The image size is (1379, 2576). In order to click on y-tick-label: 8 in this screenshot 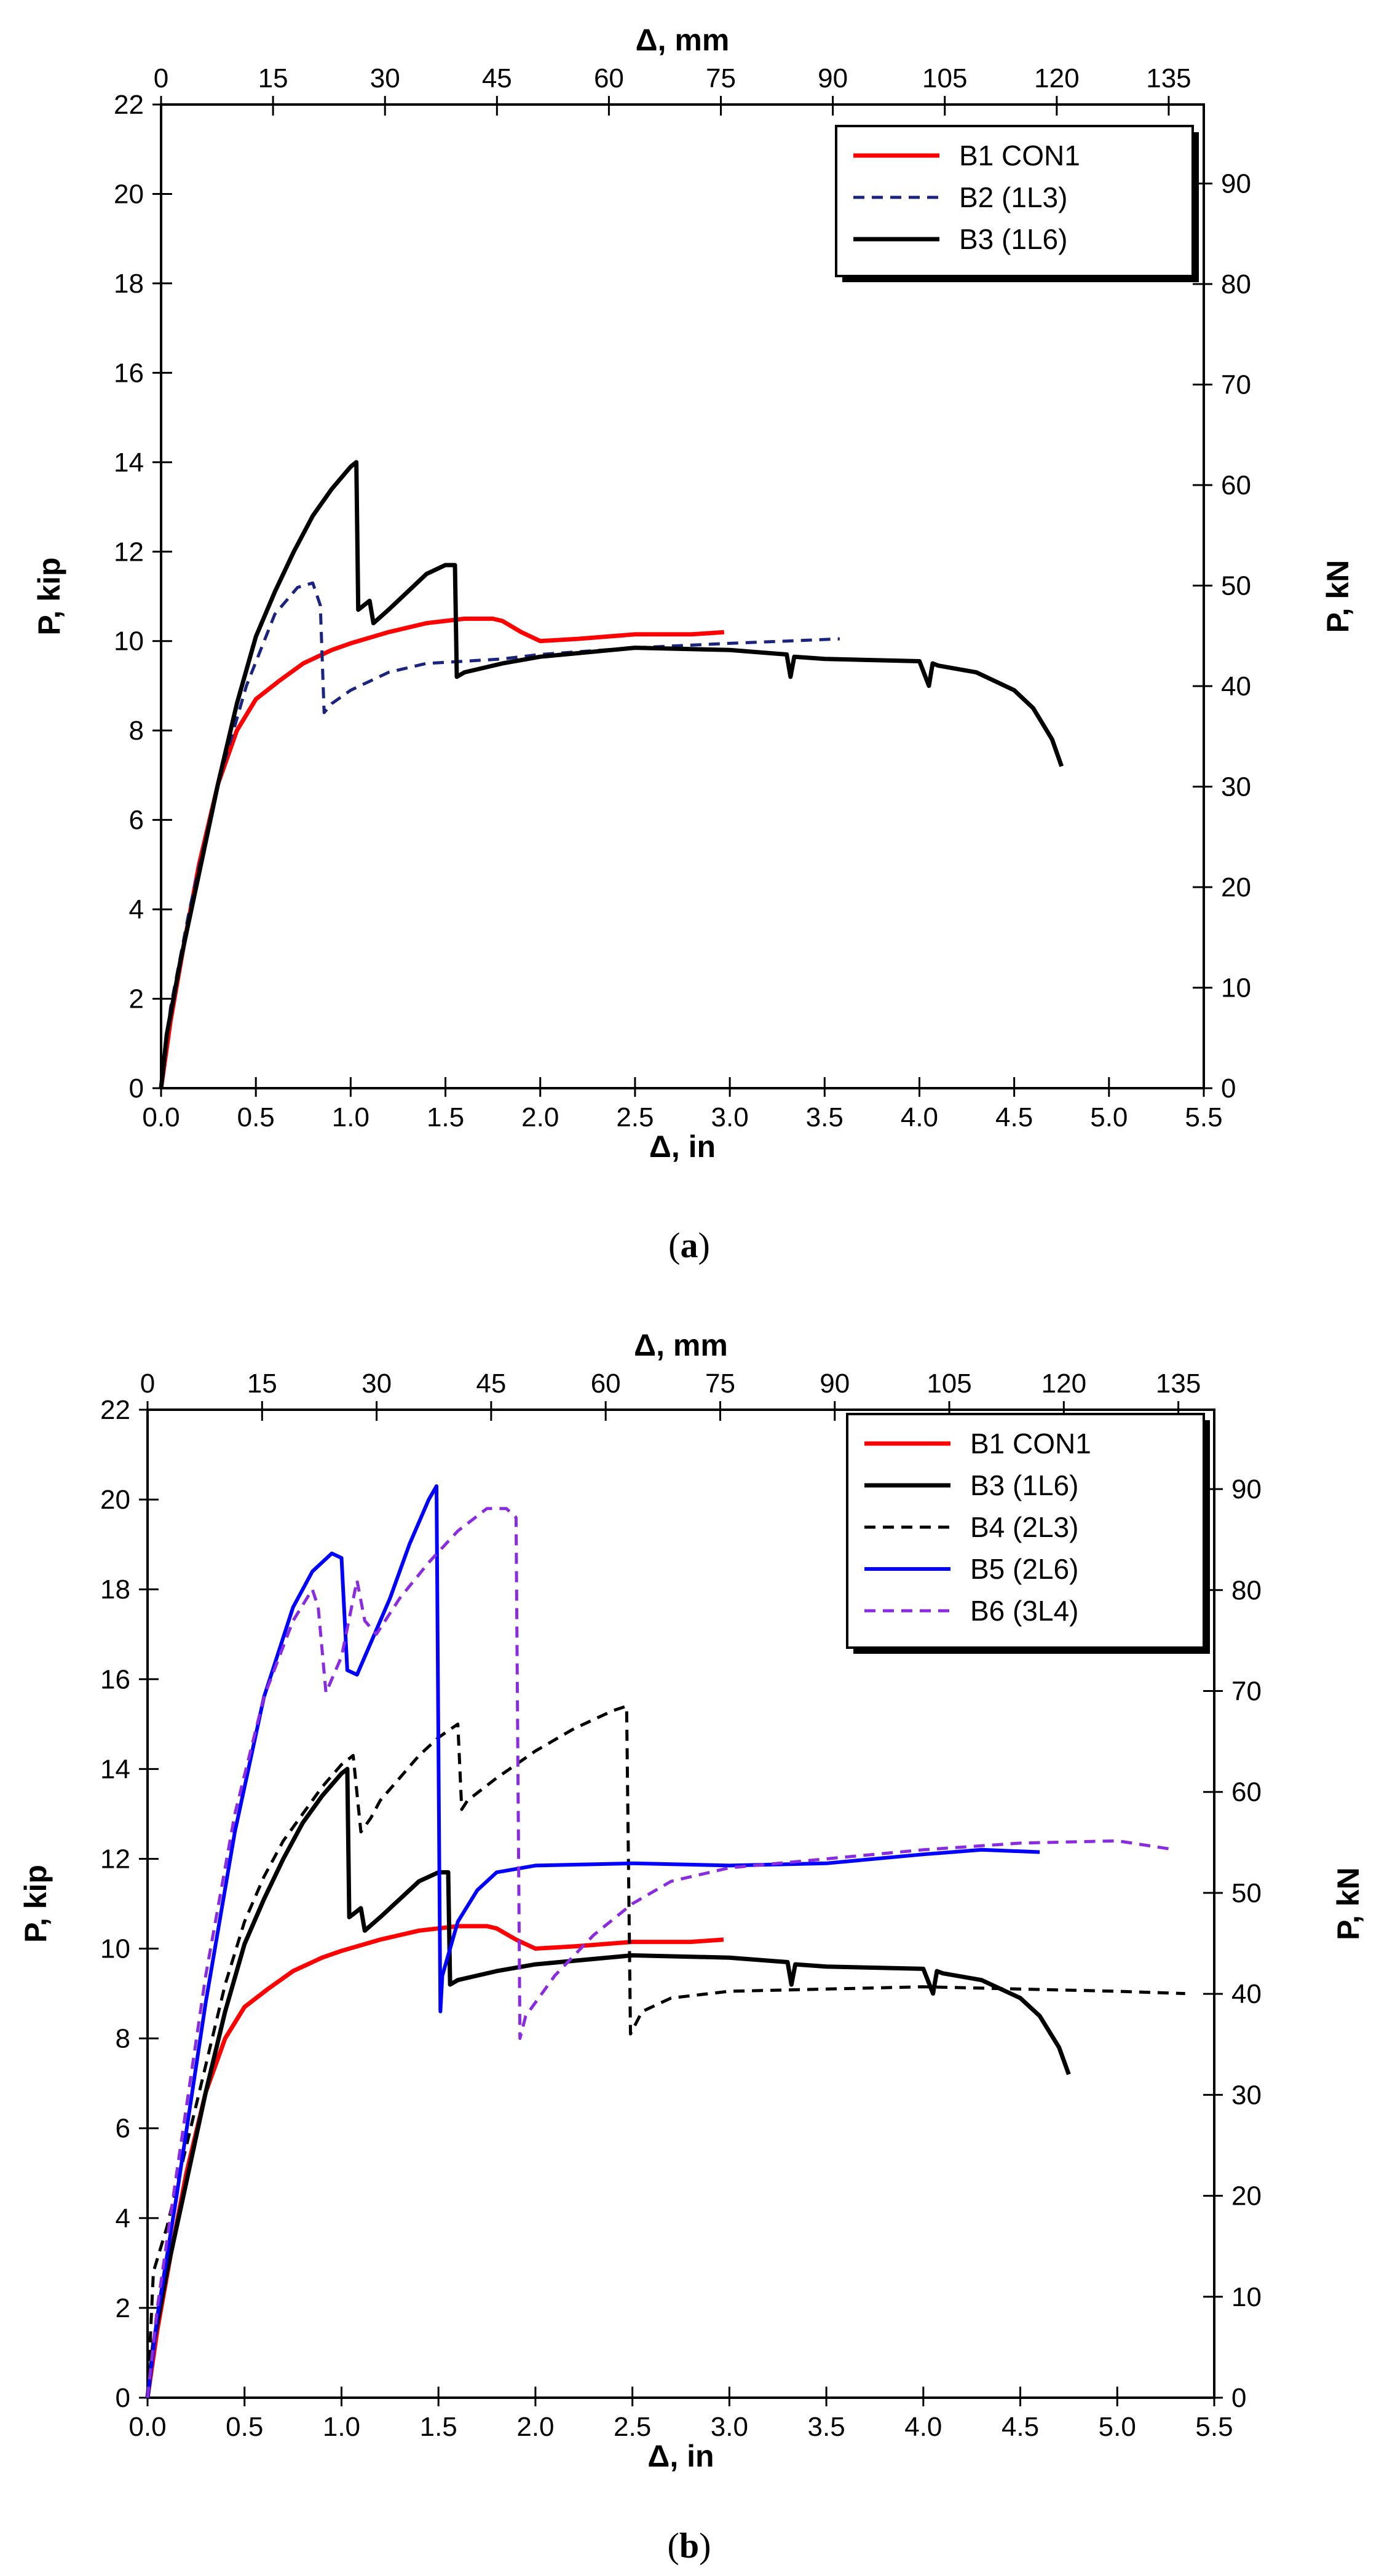, I will do `click(136, 731)`.